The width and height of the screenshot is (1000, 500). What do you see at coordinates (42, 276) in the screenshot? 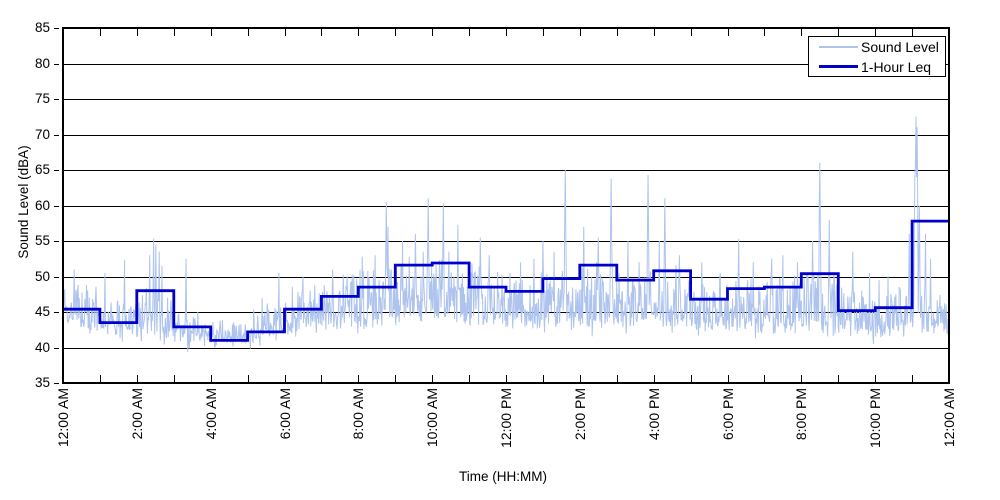
I see `y-tick-label: 50` at bounding box center [42, 276].